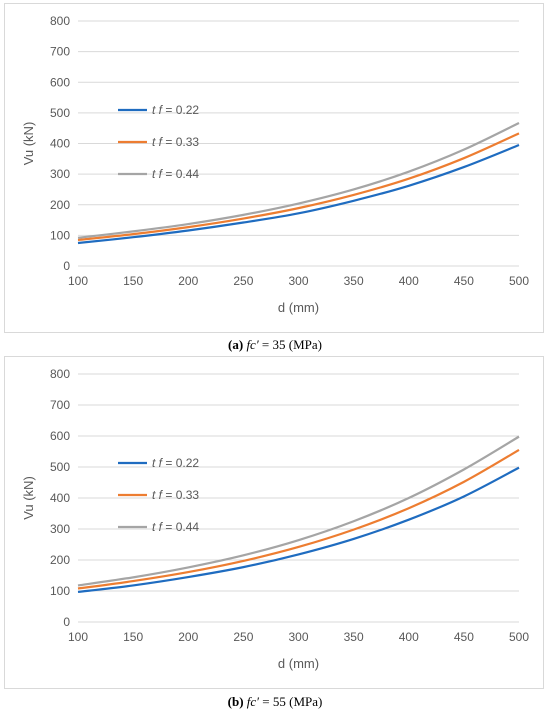 The height and width of the screenshot is (716, 550). I want to click on caption-a-value: = 35 (MPa), so click(290, 344).